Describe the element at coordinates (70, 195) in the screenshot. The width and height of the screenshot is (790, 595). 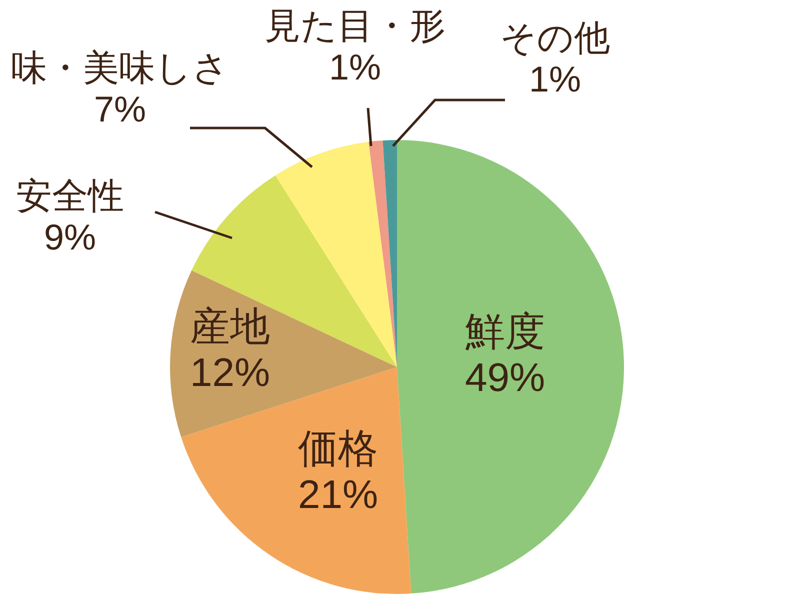
I see `slice-label: 安全性` at that location.